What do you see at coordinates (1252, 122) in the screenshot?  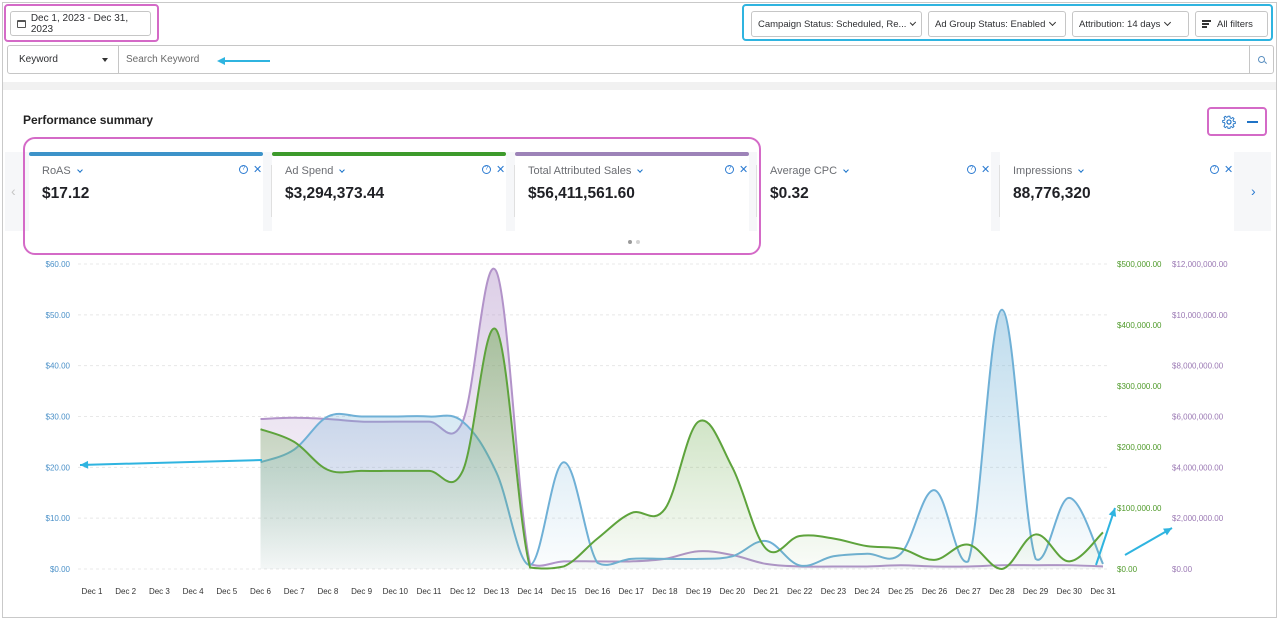 I see `collapse-button` at bounding box center [1252, 122].